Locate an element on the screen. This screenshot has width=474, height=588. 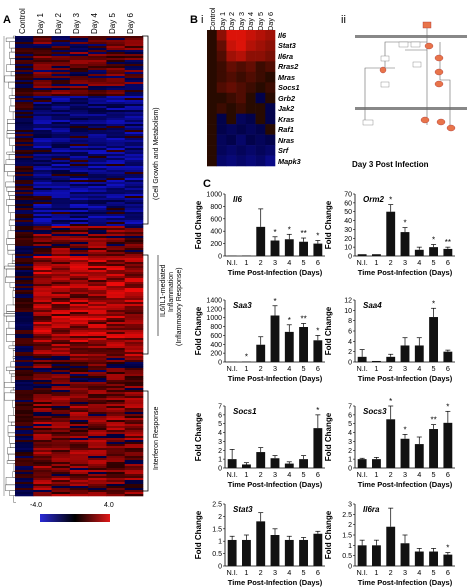
gene-label-kras: Kras is located at coordinates (286, 119).